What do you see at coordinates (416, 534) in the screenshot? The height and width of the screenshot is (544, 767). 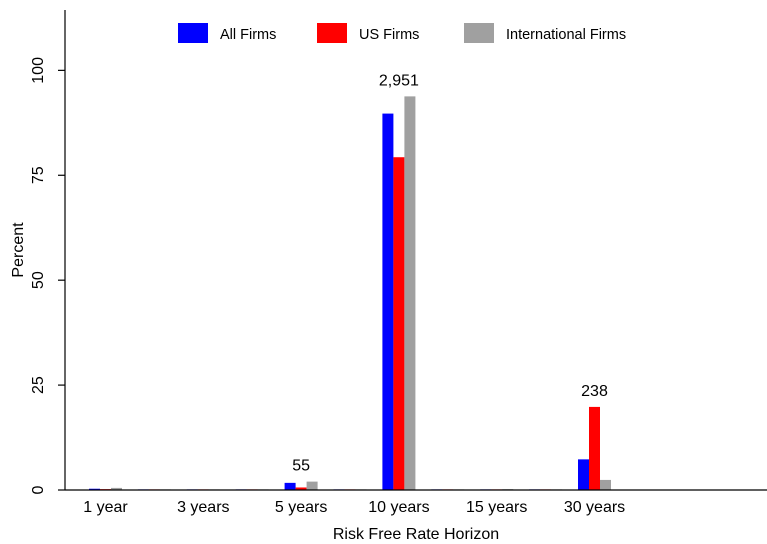 I see `x-axis-label: Risk Free Rate Horizon` at bounding box center [416, 534].